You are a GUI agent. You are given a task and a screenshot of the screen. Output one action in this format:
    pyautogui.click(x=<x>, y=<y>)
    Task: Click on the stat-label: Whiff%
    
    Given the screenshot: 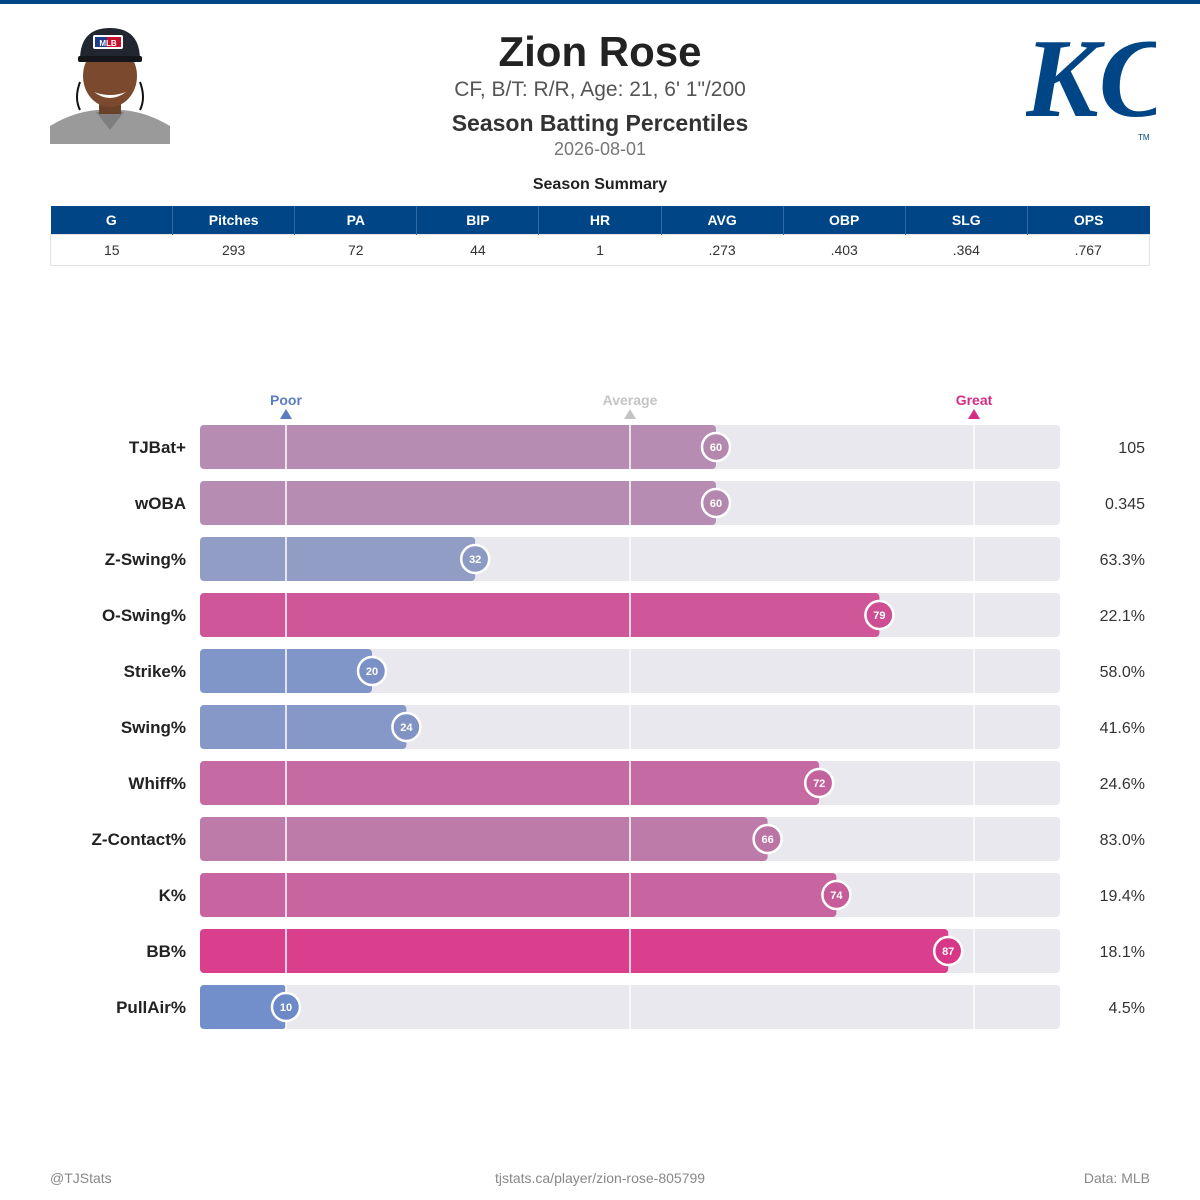 What is the action you would take?
    pyautogui.click(x=157, y=783)
    